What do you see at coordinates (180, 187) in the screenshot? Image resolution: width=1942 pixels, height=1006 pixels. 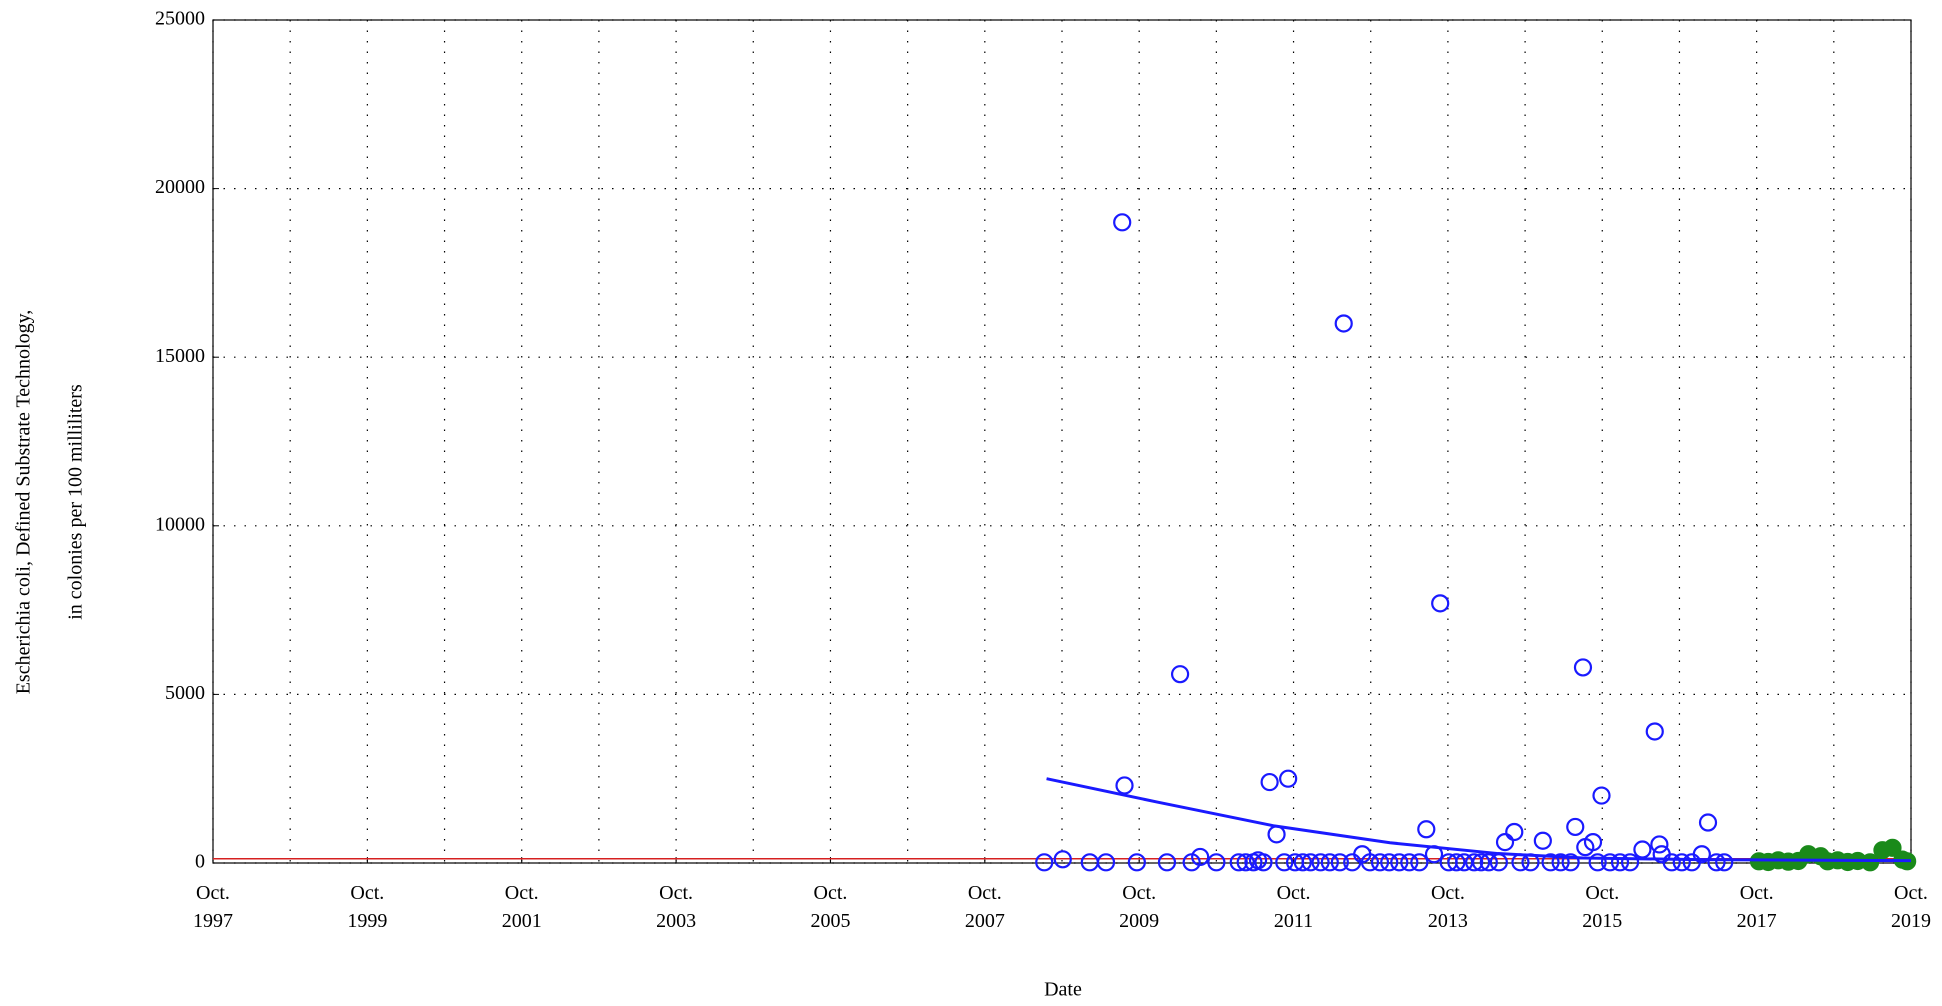 I see `y-tick-label: 20000` at bounding box center [180, 187].